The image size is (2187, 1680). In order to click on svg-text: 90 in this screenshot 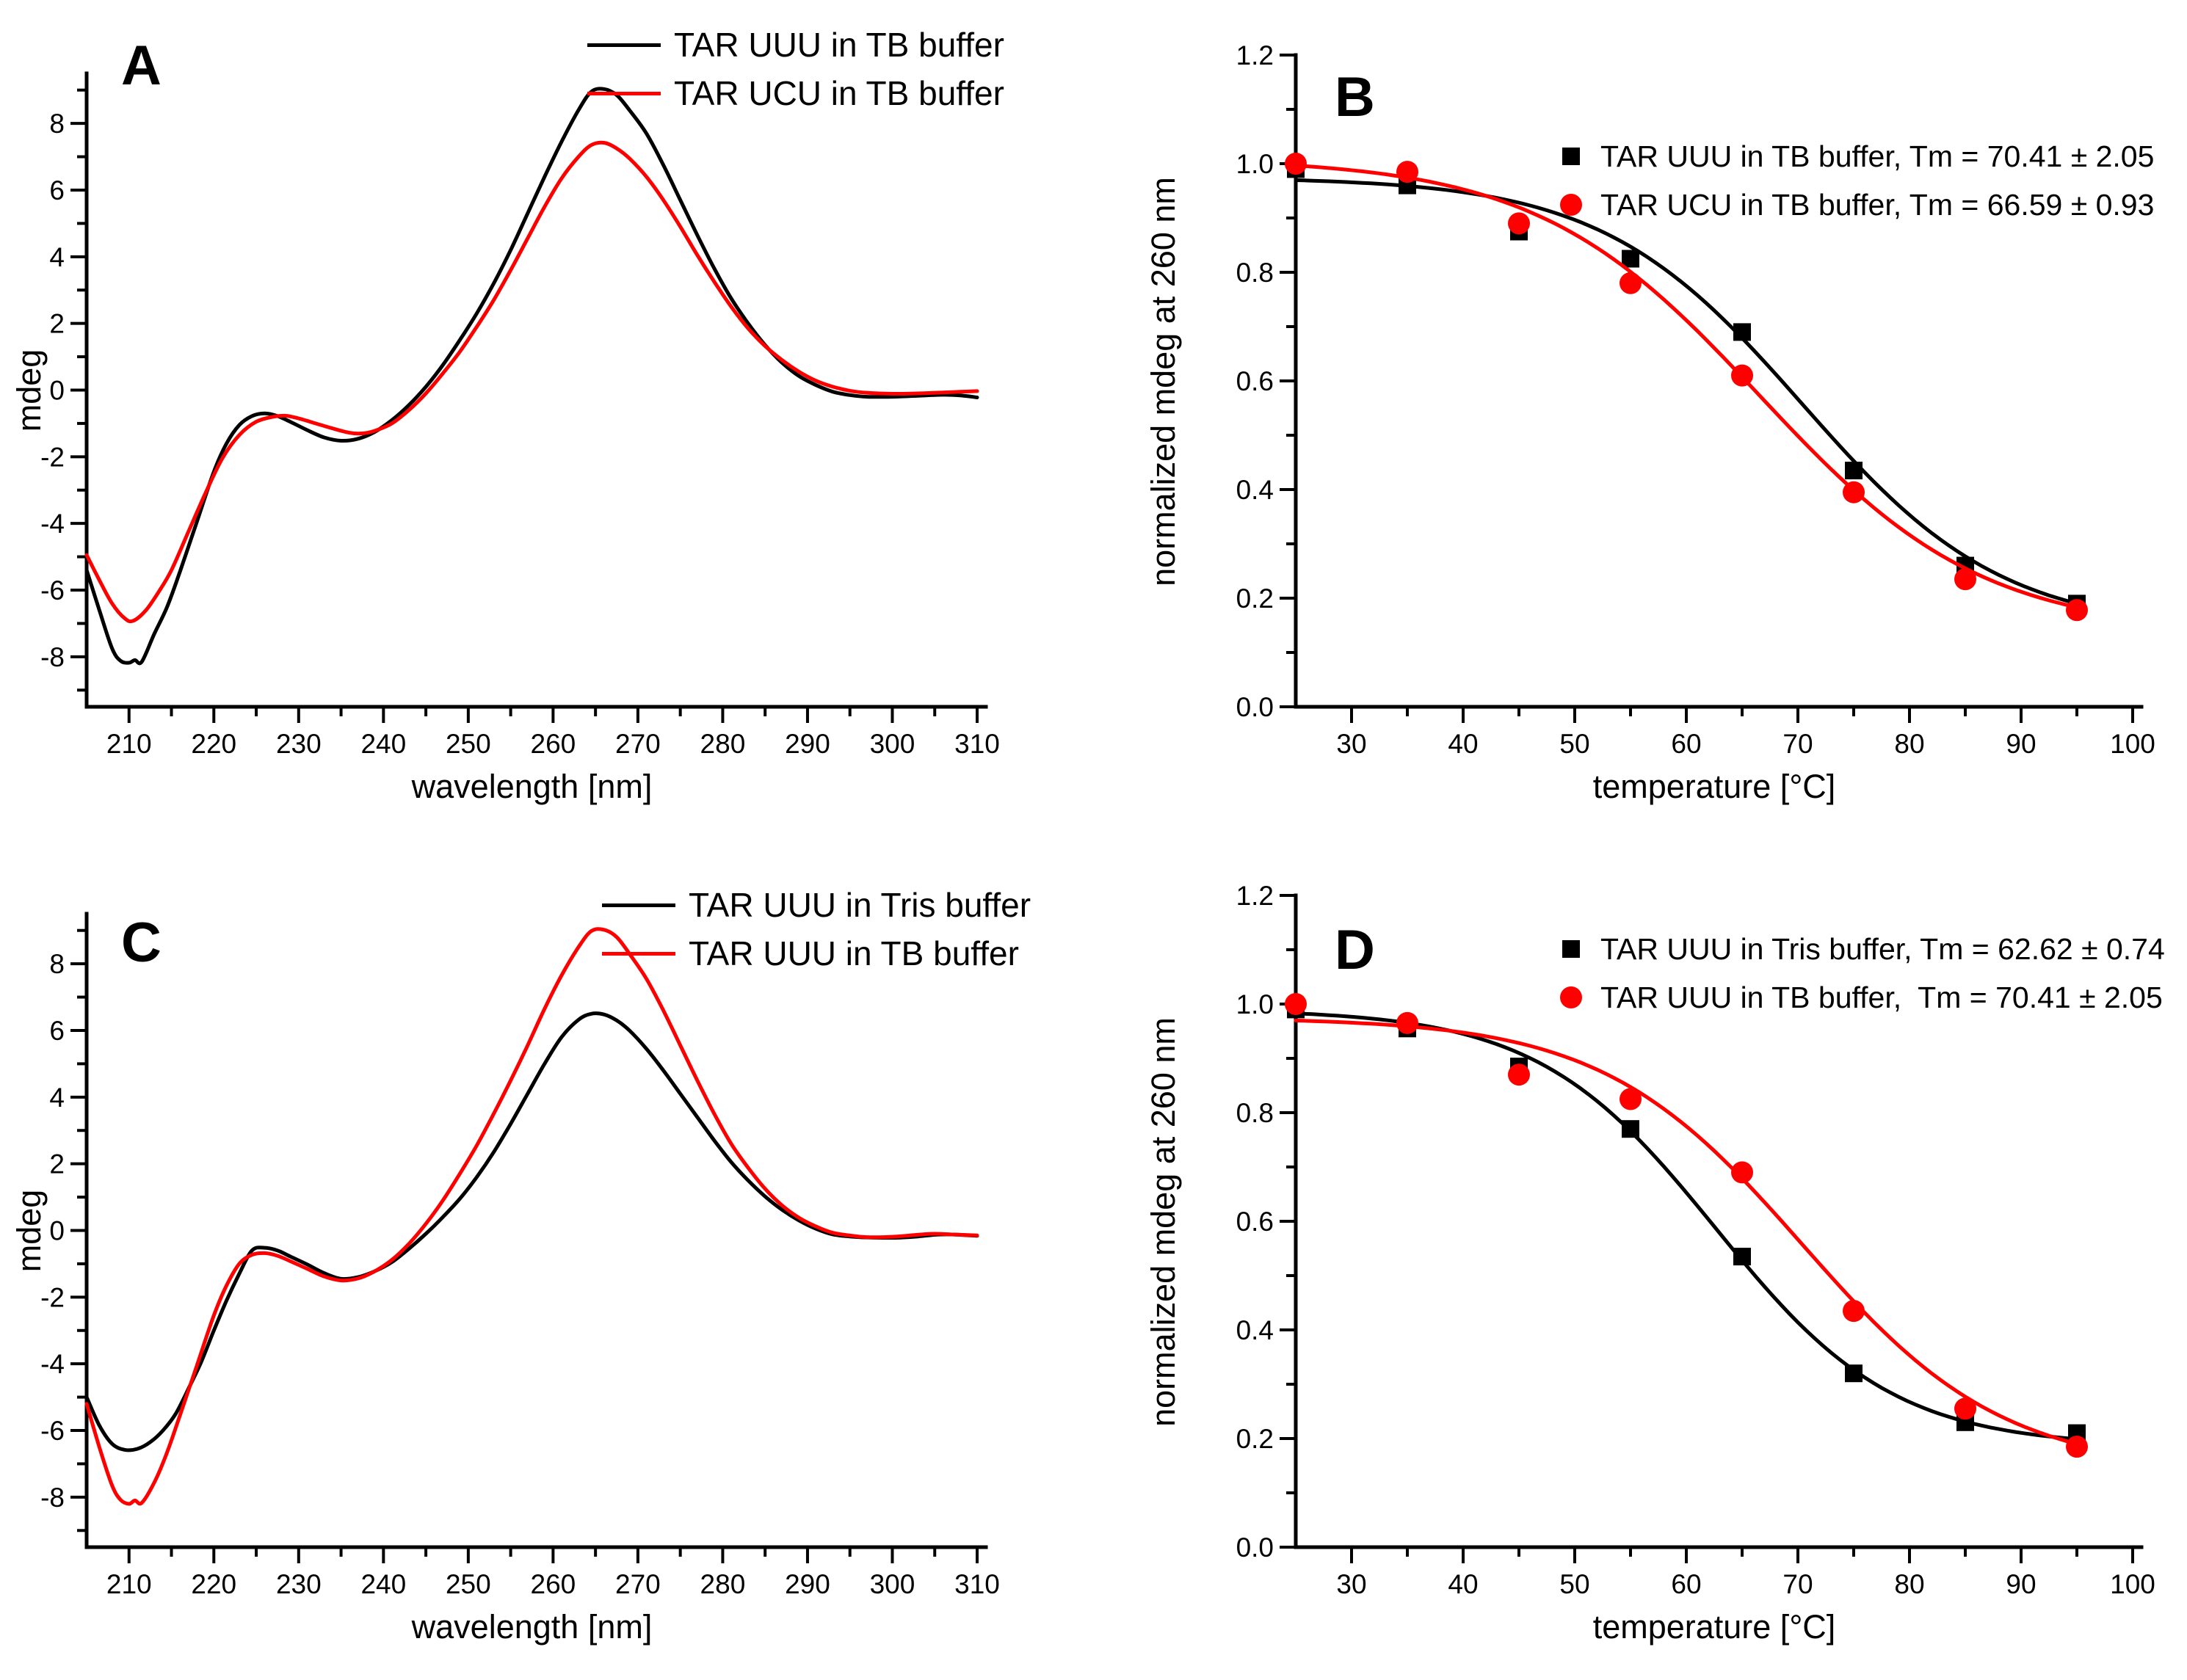, I will do `click(2021, 1584)`.